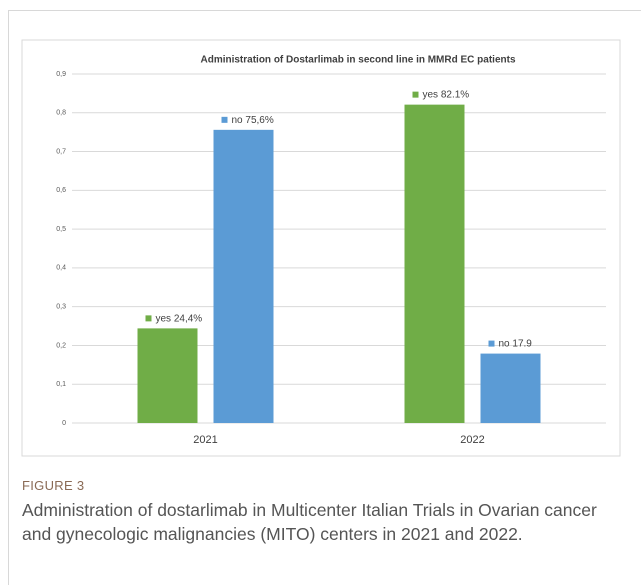 The image size is (643, 587). I want to click on value-label: yes 82.1%, so click(446, 94).